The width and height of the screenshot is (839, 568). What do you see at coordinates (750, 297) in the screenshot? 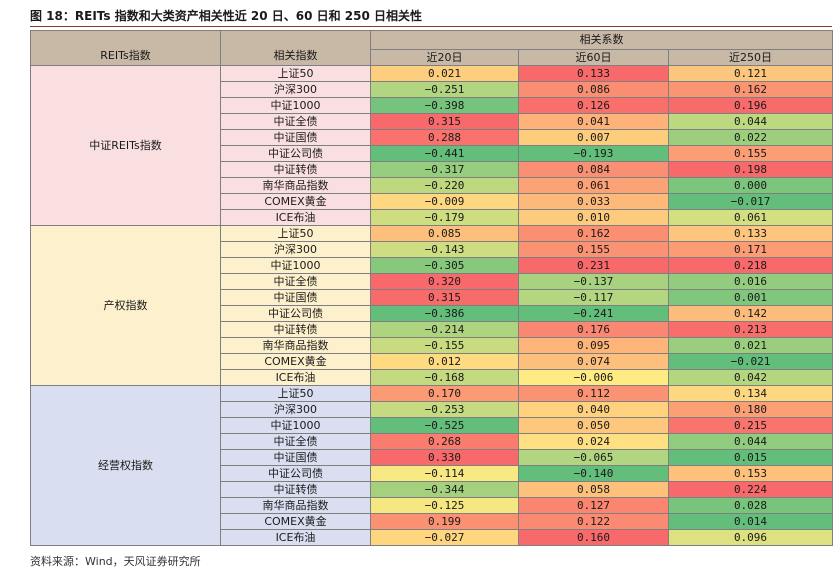
I see `corr-value-cell: 0.001` at bounding box center [750, 297].